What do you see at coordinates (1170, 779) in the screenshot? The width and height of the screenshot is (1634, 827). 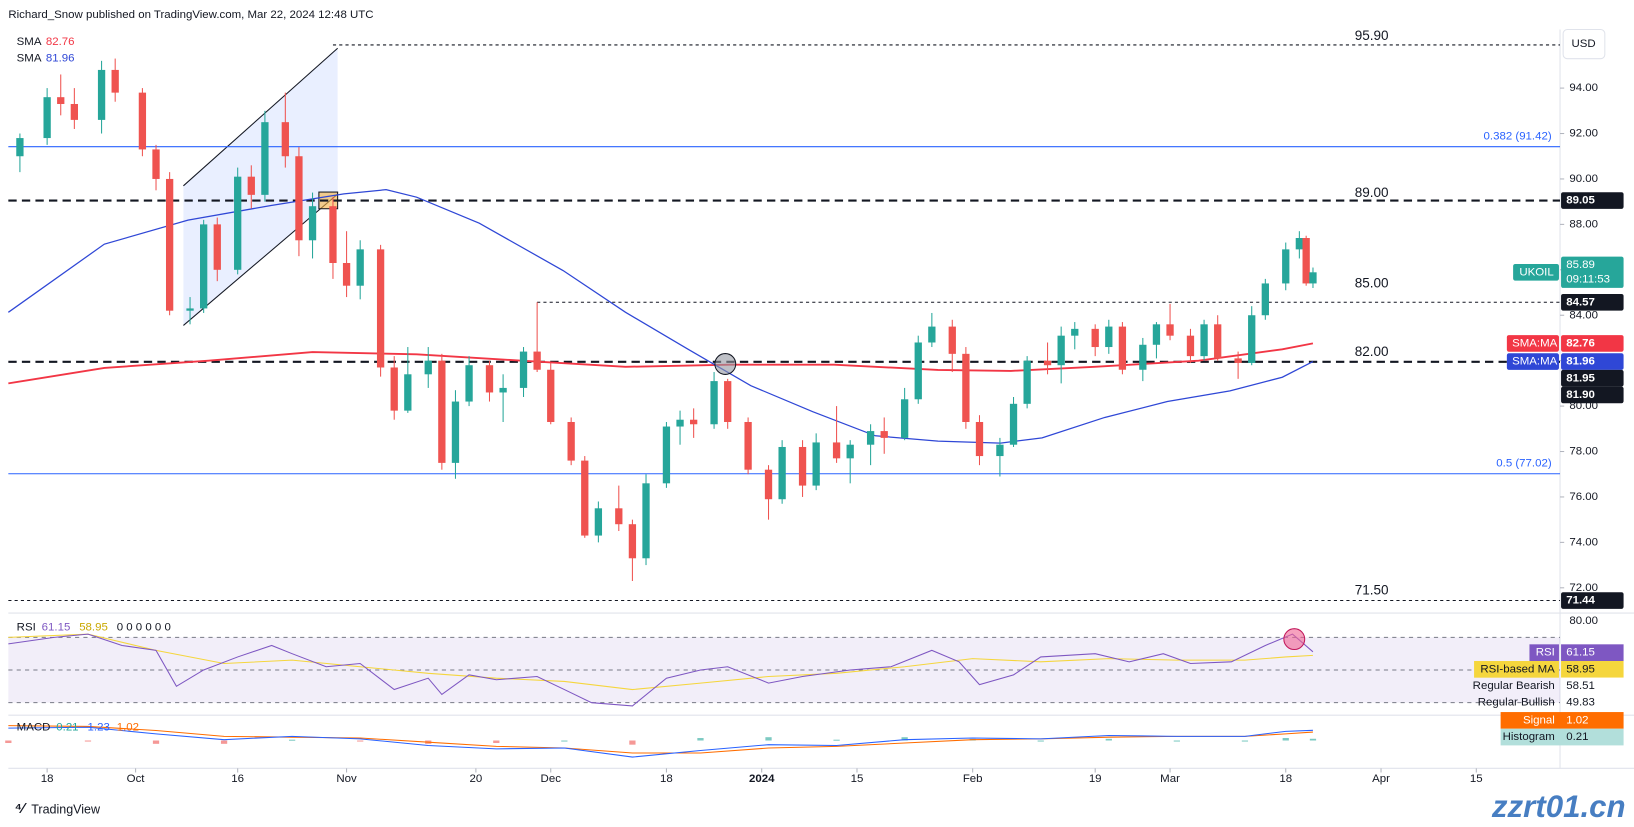 I see `x-tick-label: Mar` at bounding box center [1170, 779].